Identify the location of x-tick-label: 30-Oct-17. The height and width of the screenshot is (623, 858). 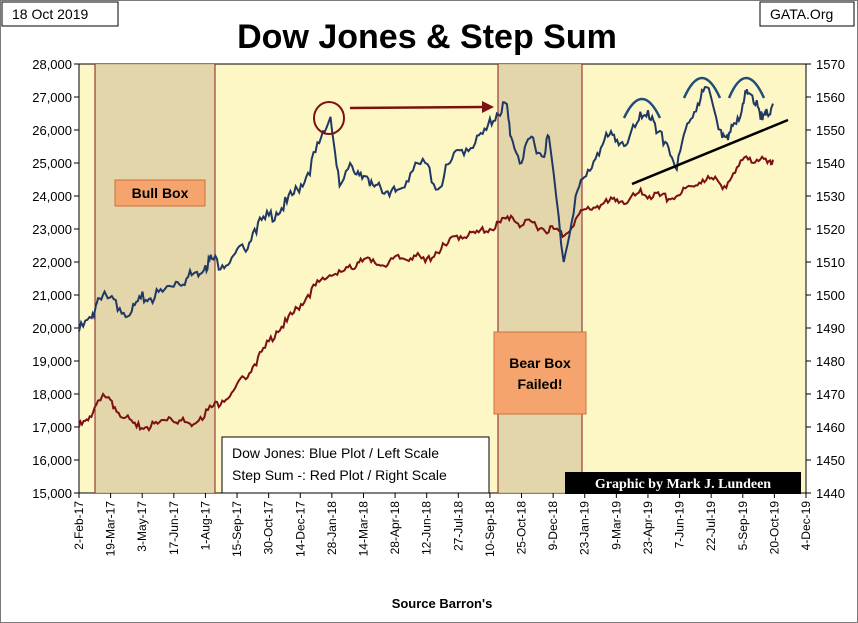
(269, 528).